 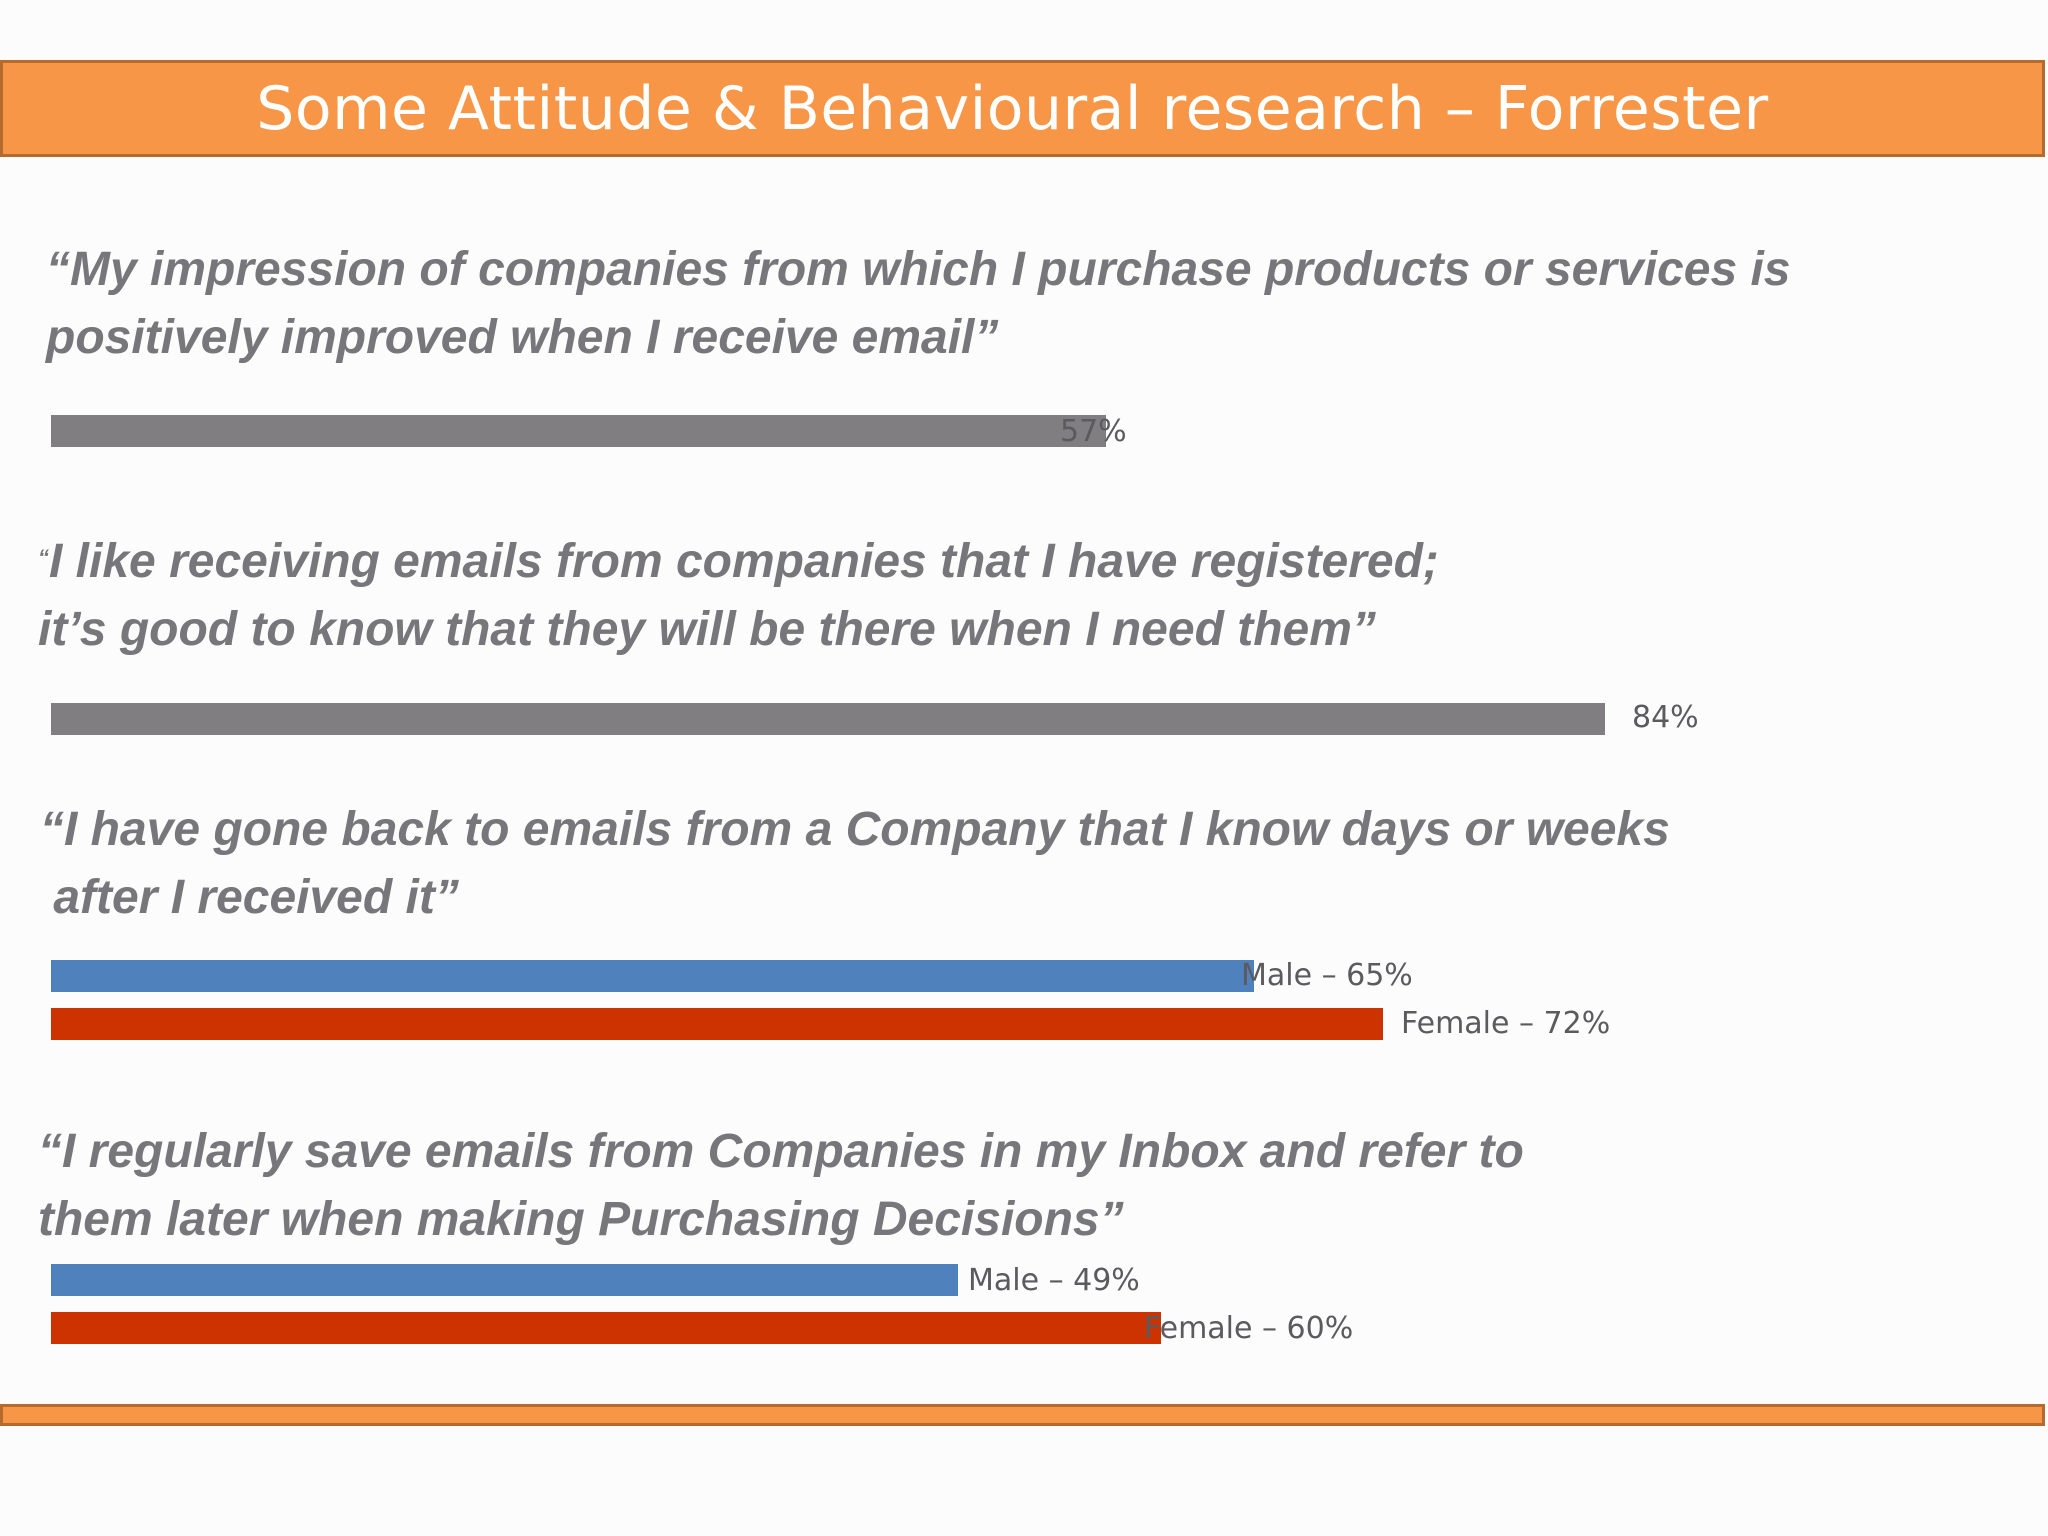 I want to click on bar-2-overall-label: 84%, so click(x=1665, y=717).